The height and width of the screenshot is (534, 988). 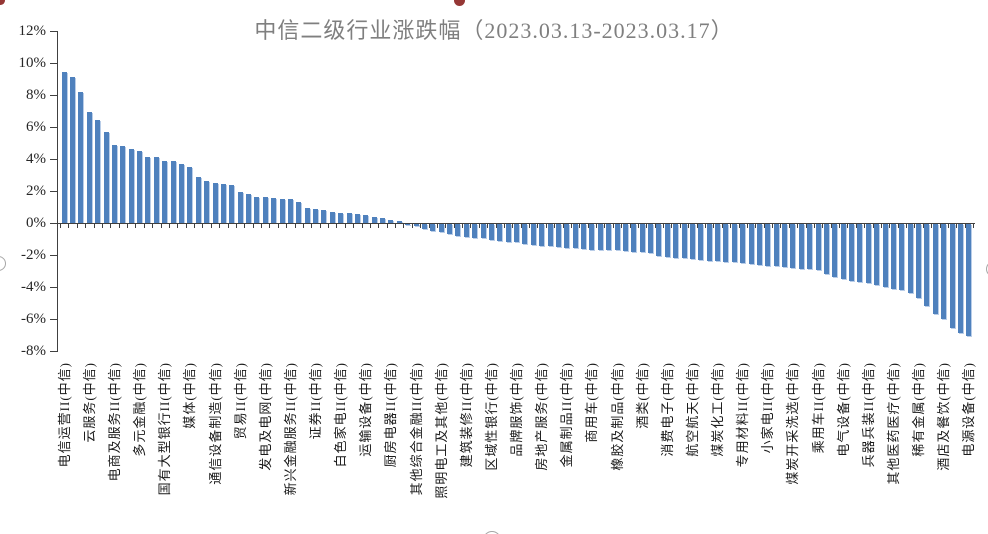 I want to click on x-axis-label: 国有大型银行II(中信), so click(x=165, y=429).